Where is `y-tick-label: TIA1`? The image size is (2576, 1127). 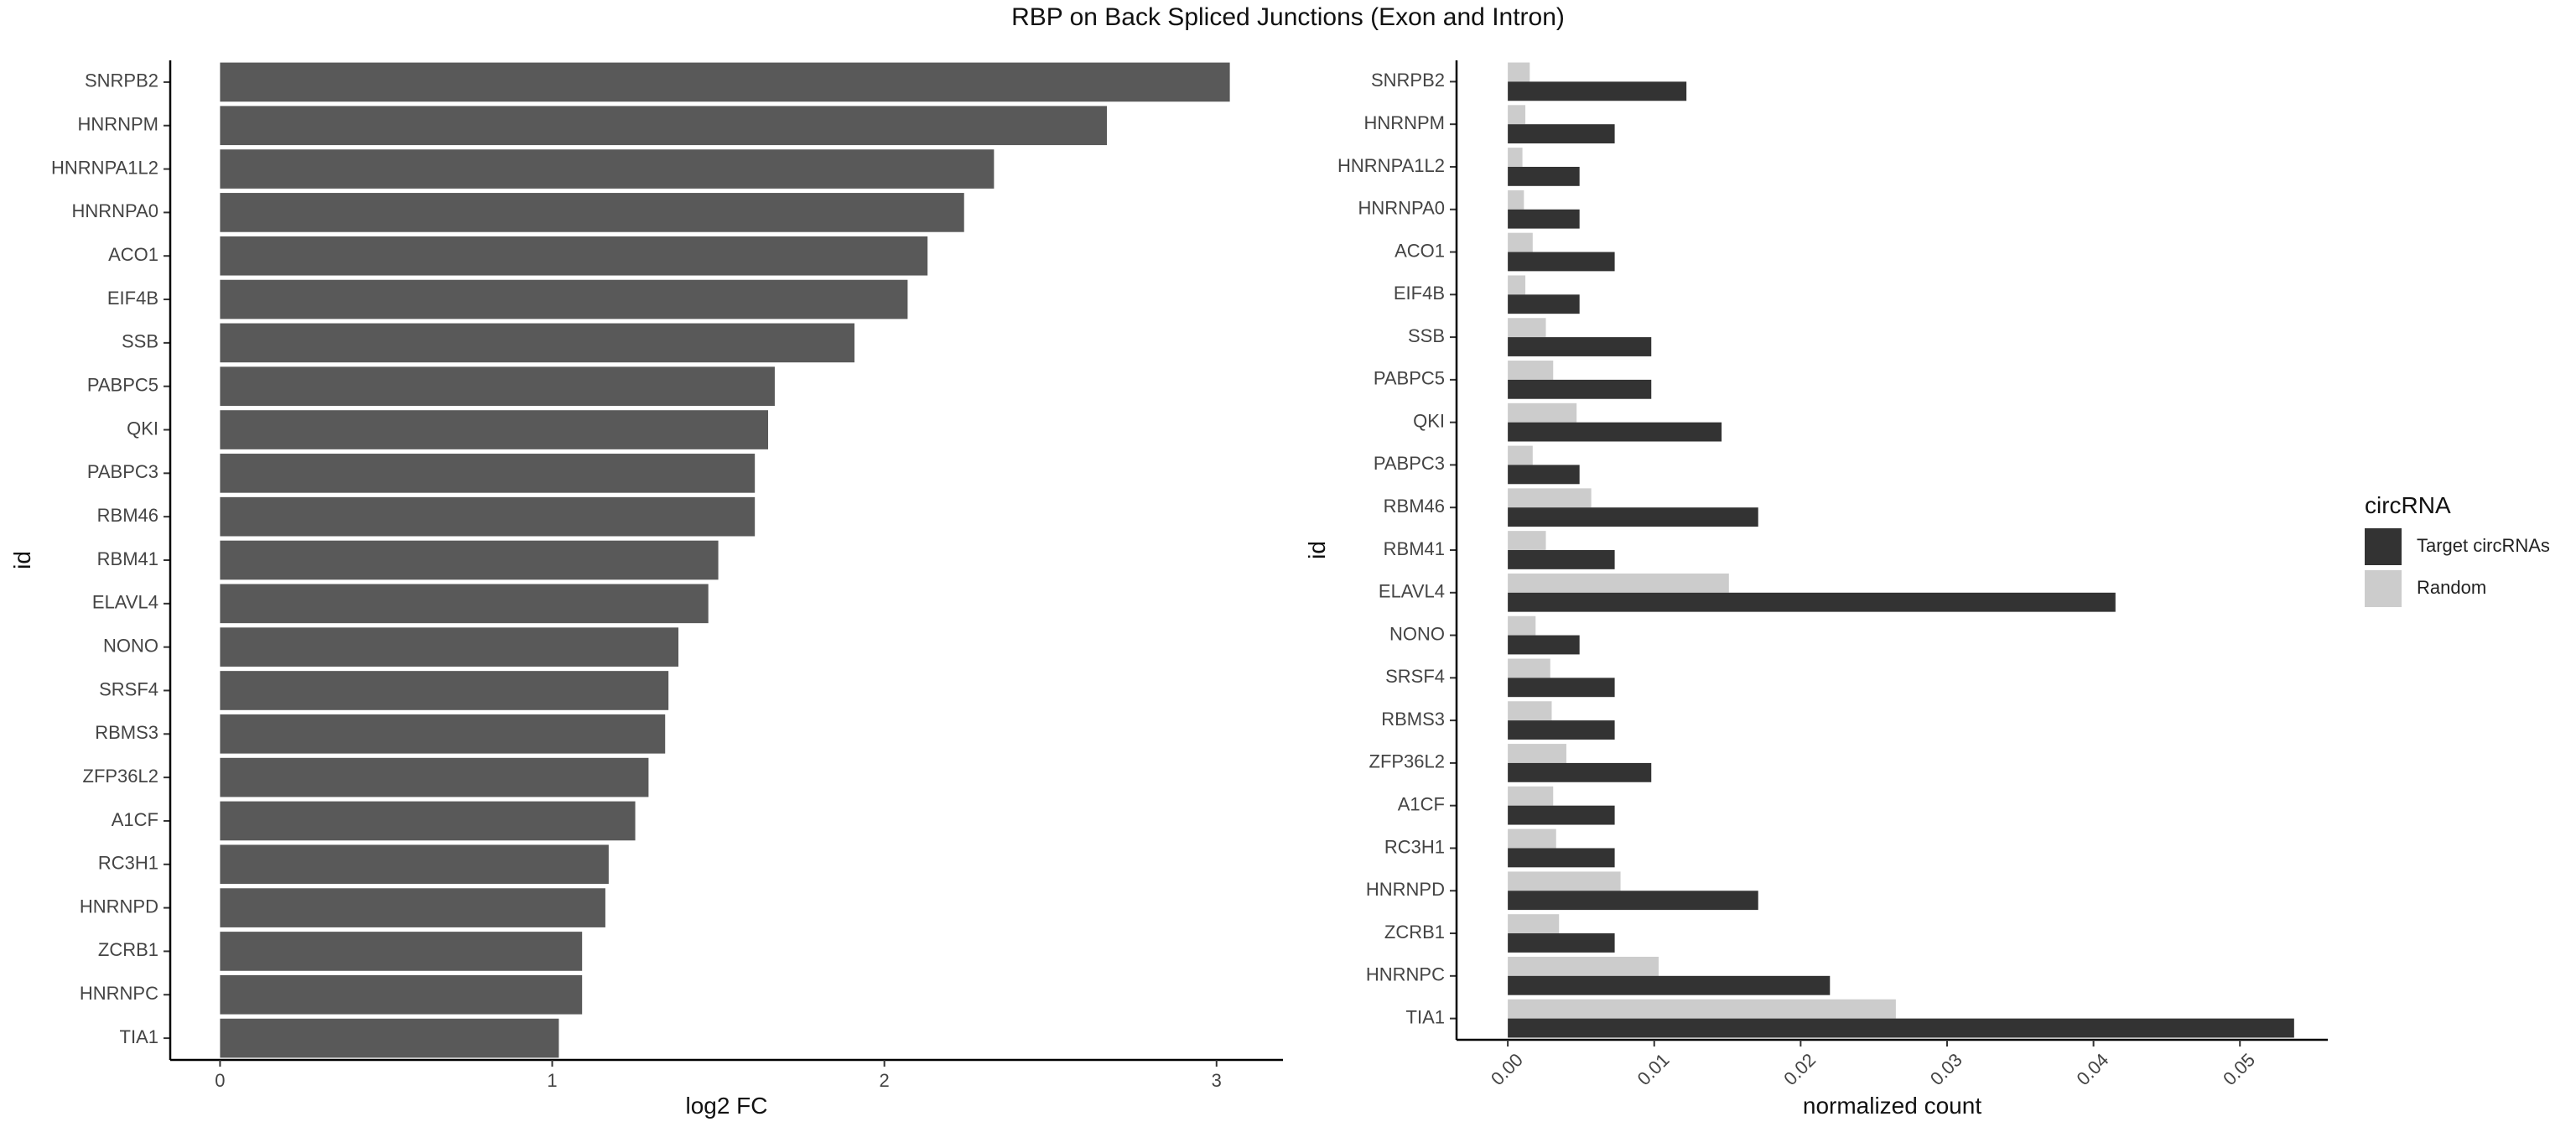 y-tick-label: TIA1 is located at coordinates (1425, 1016).